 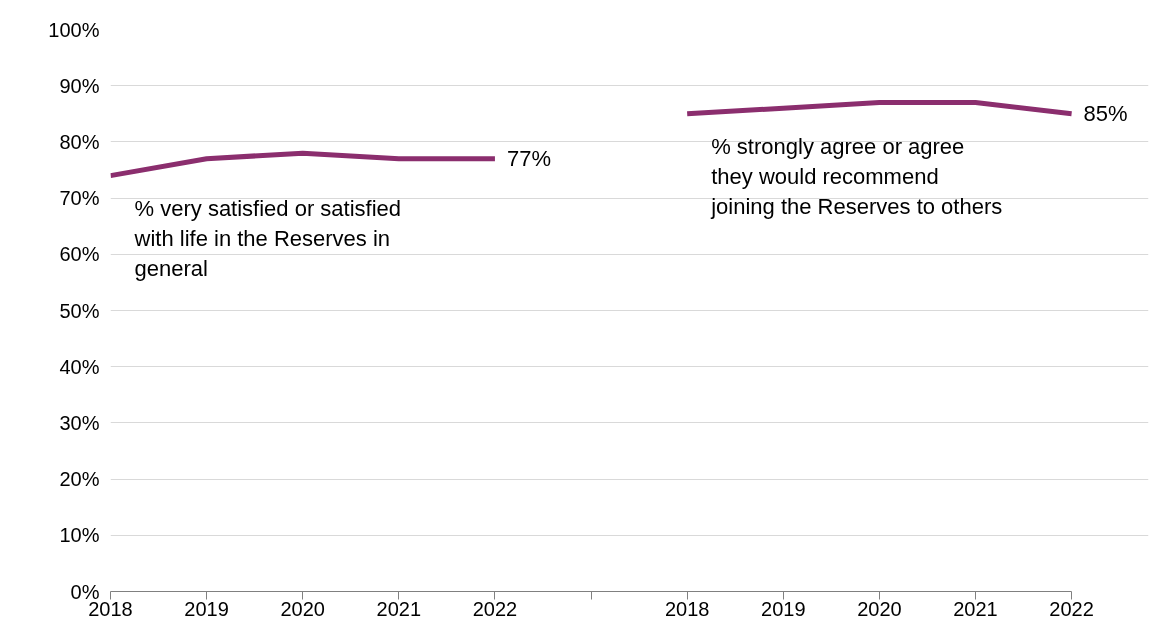 What do you see at coordinates (74, 29) in the screenshot?
I see `y-tick-label: 100%` at bounding box center [74, 29].